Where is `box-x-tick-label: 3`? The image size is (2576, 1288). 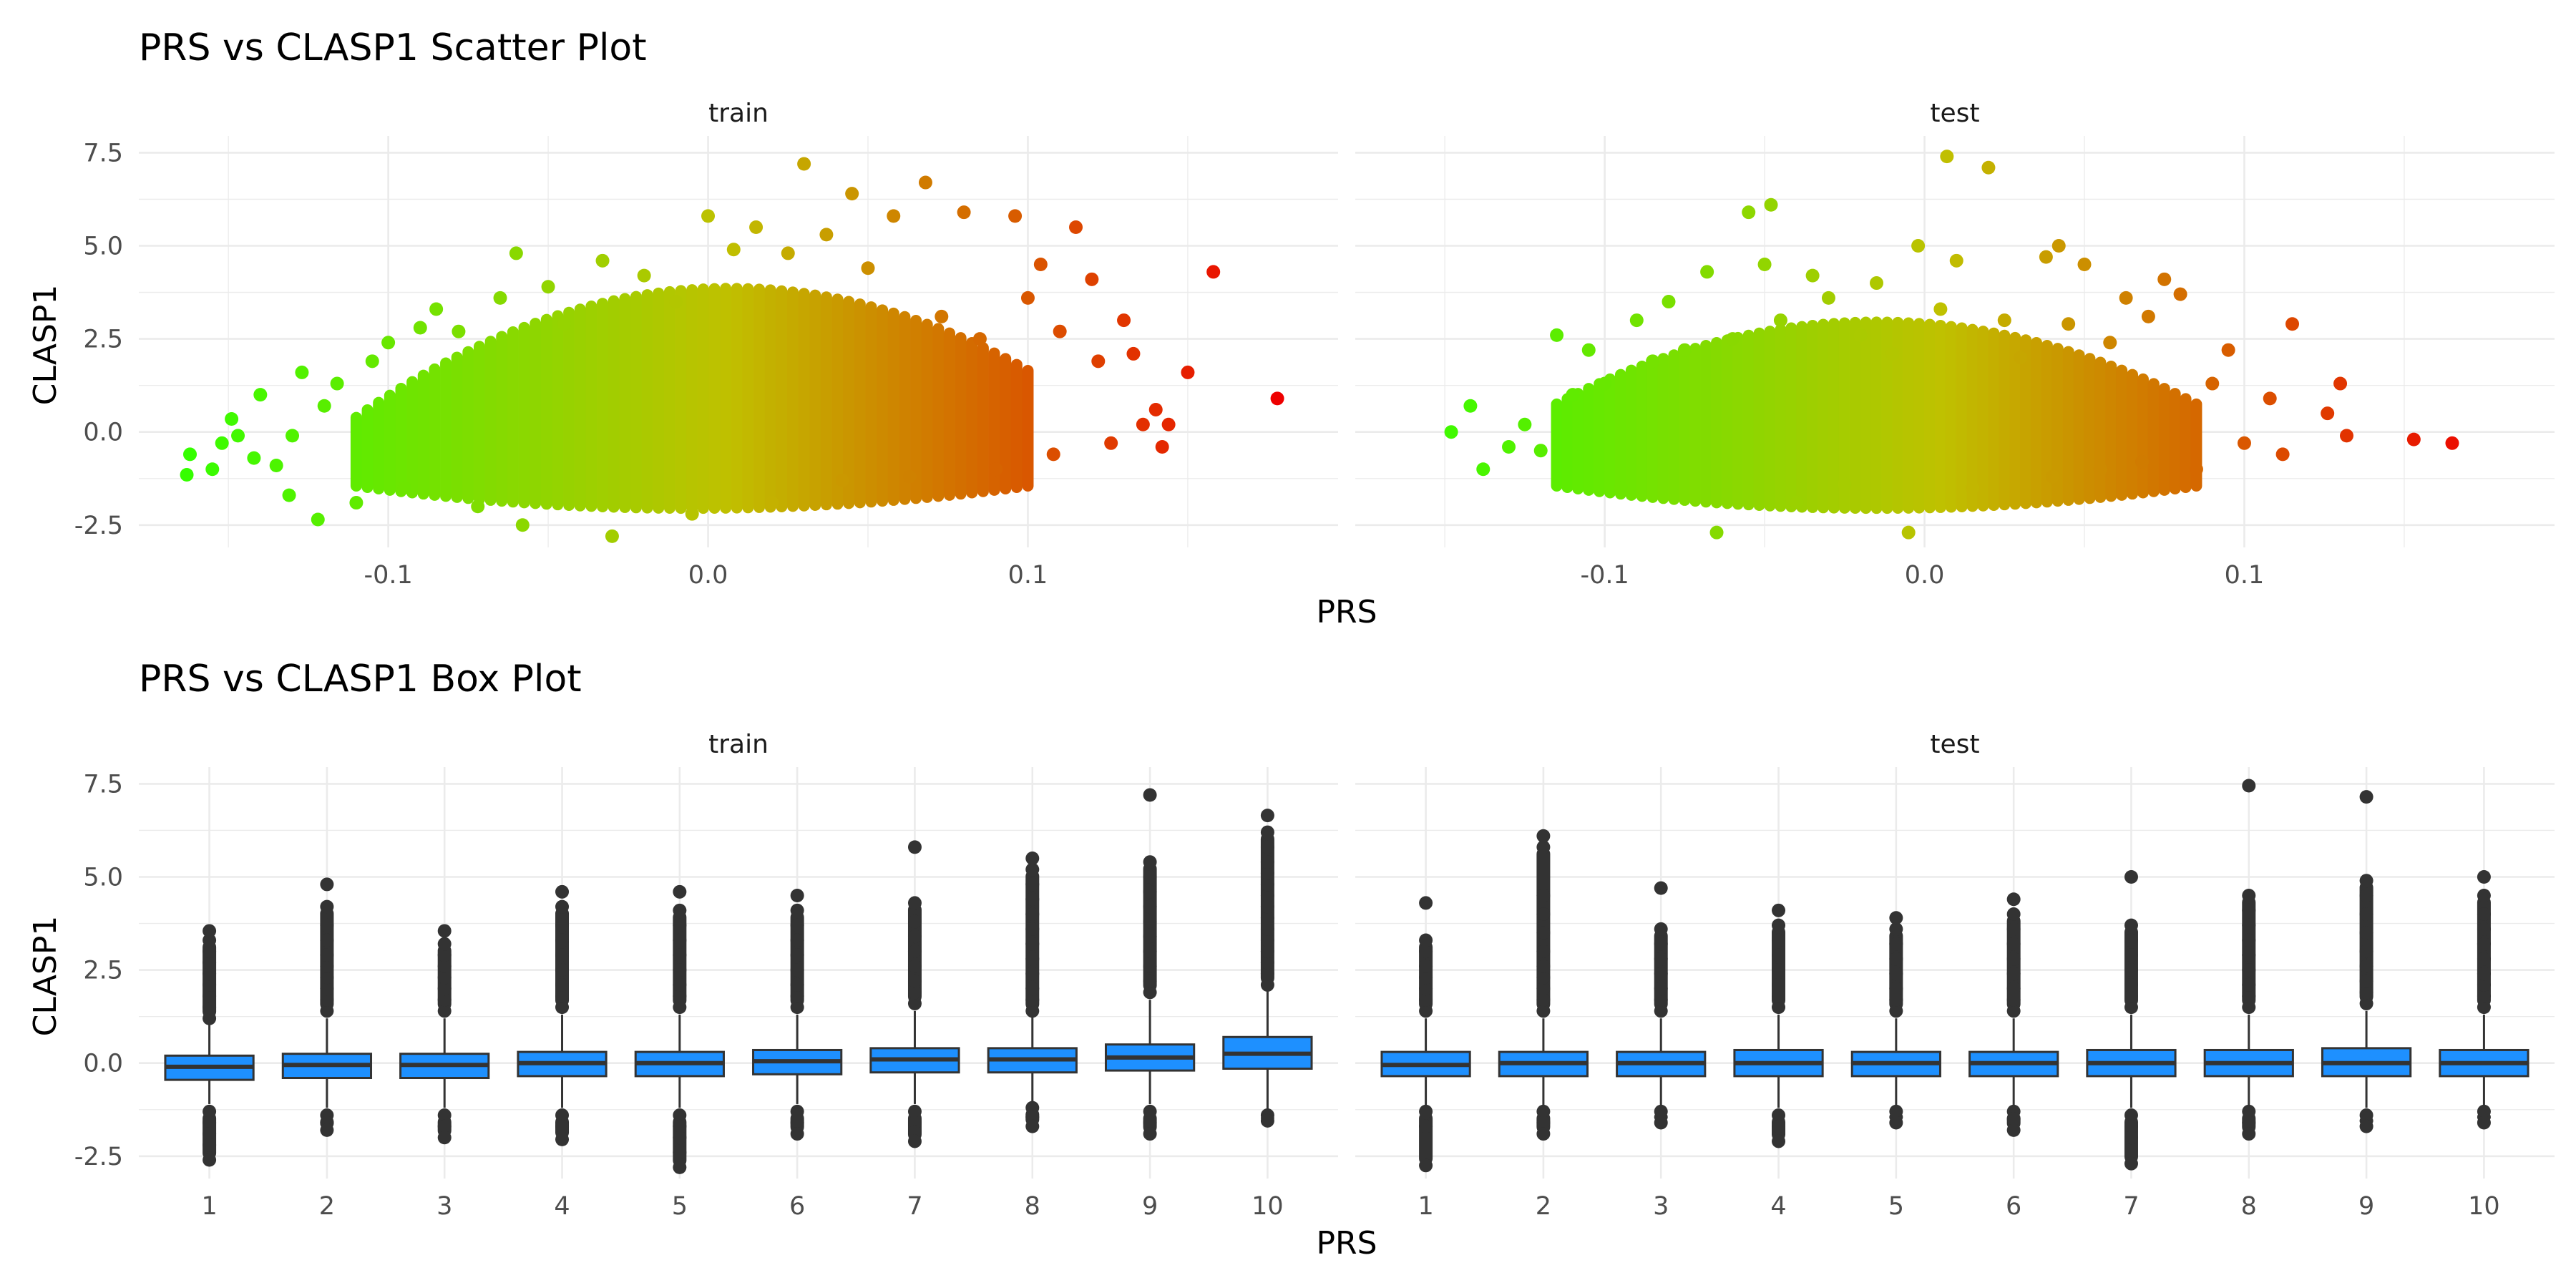 box-x-tick-label: 3 is located at coordinates (444, 1206).